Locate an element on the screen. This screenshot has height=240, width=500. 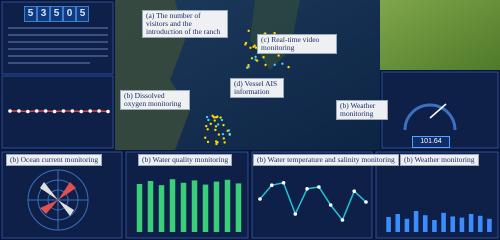
gauge is located at coordinates (430, 117).